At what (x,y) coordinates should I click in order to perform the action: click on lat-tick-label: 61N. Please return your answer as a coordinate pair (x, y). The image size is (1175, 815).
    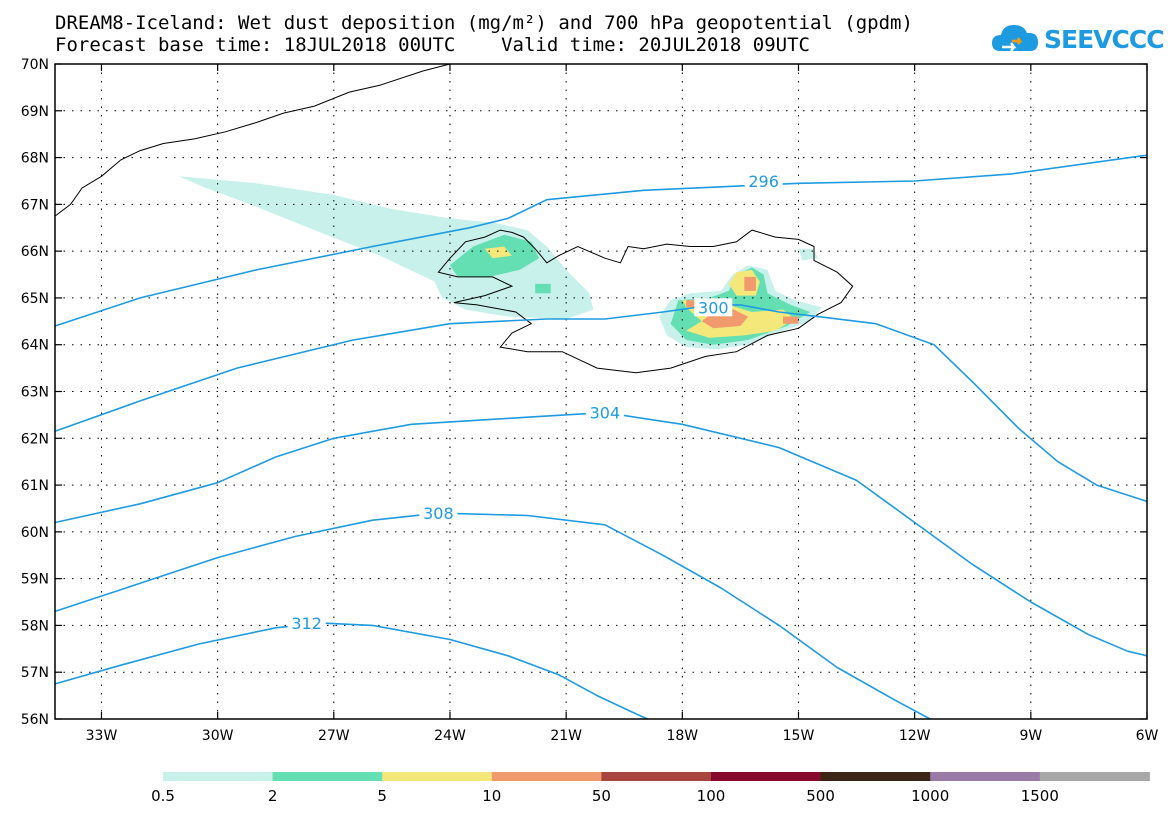
    Looking at the image, I should click on (35, 486).